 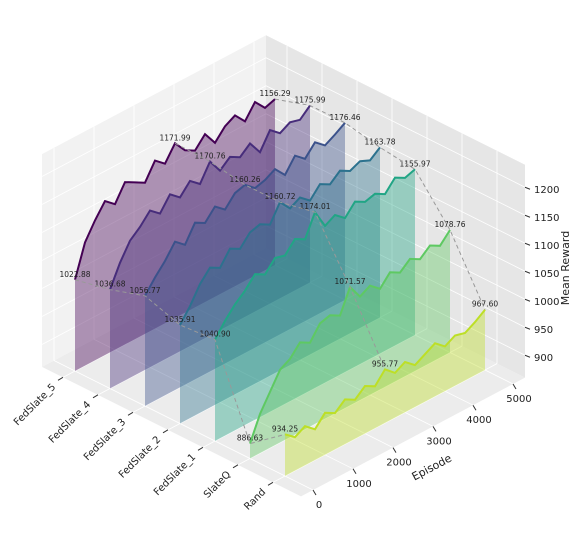 I want to click on value-label: 1176.46, so click(x=344, y=117).